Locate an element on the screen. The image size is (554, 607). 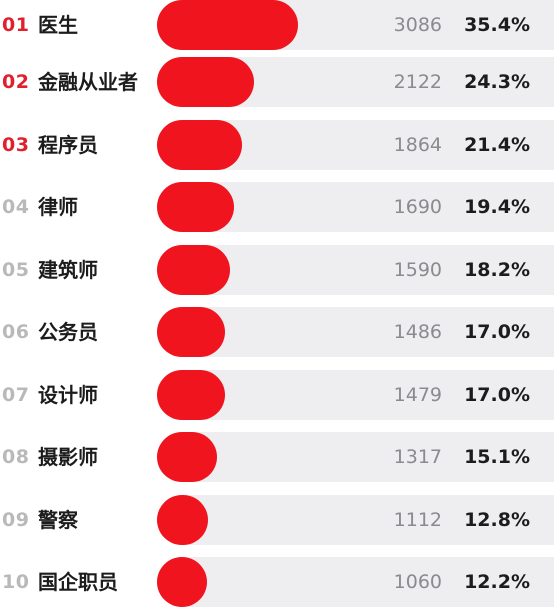
percent-label: 19.4% is located at coordinates (497, 207).